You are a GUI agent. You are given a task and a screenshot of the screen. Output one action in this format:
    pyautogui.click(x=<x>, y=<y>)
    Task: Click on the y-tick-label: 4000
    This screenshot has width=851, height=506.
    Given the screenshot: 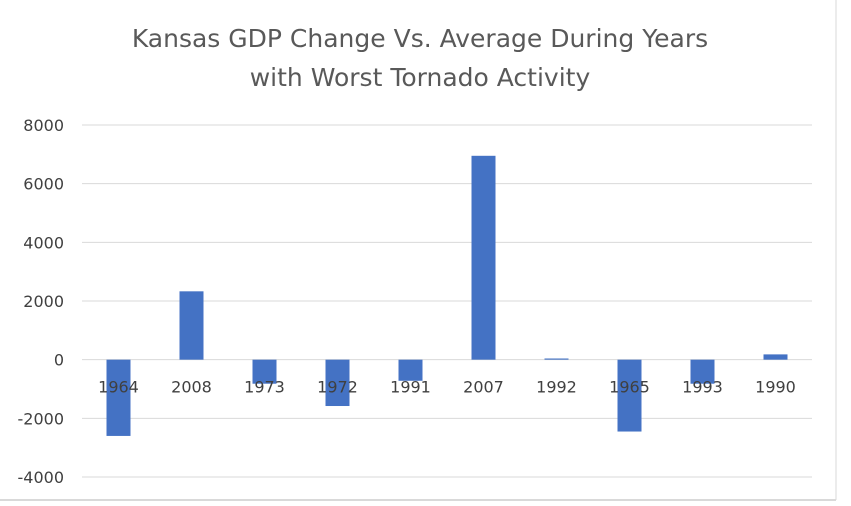 What is the action you would take?
    pyautogui.click(x=43, y=242)
    